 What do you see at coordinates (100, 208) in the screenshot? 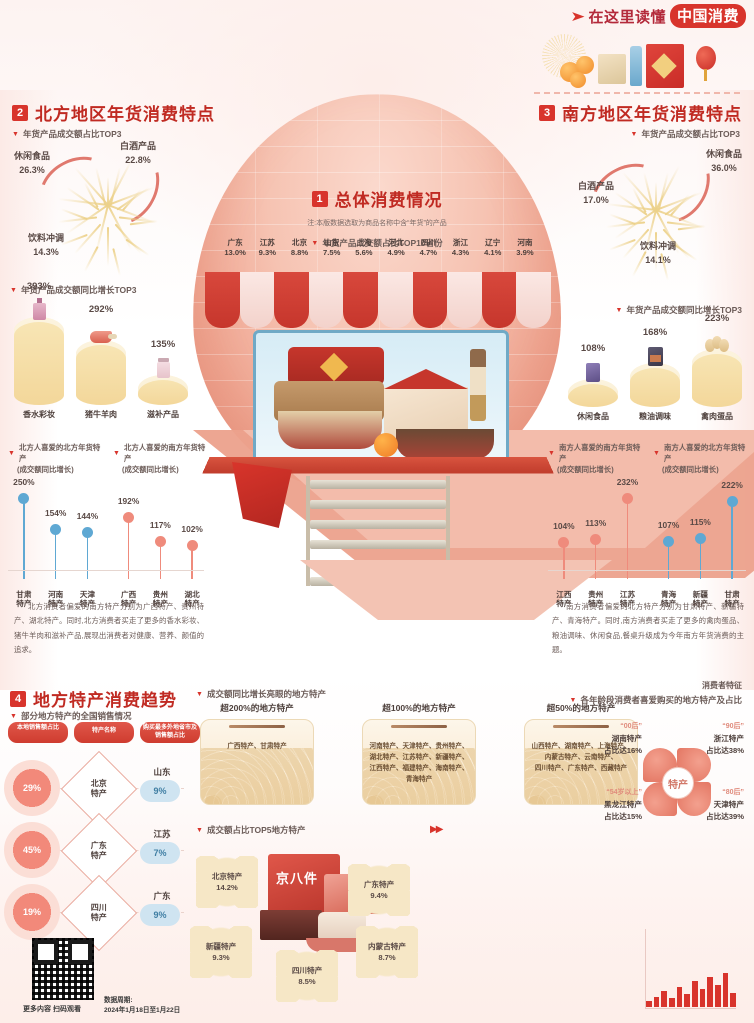
I see `north-fireworks-chart` at bounding box center [100, 208].